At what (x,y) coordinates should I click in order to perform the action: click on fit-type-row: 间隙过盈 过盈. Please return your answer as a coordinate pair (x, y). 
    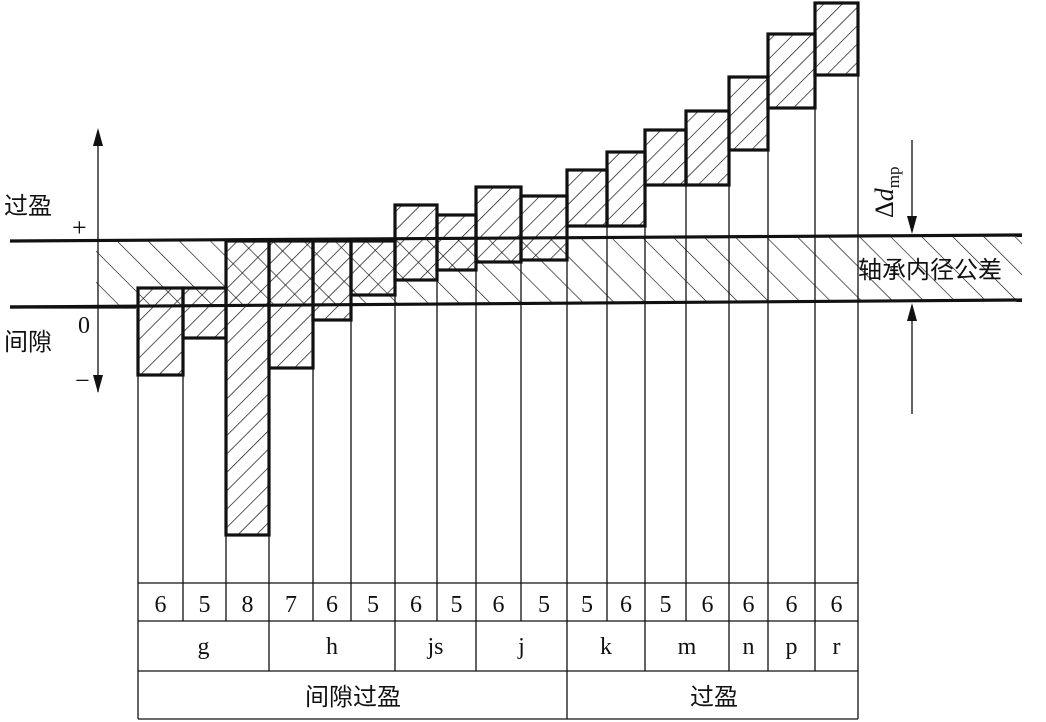
    Looking at the image, I should click on (521, 697).